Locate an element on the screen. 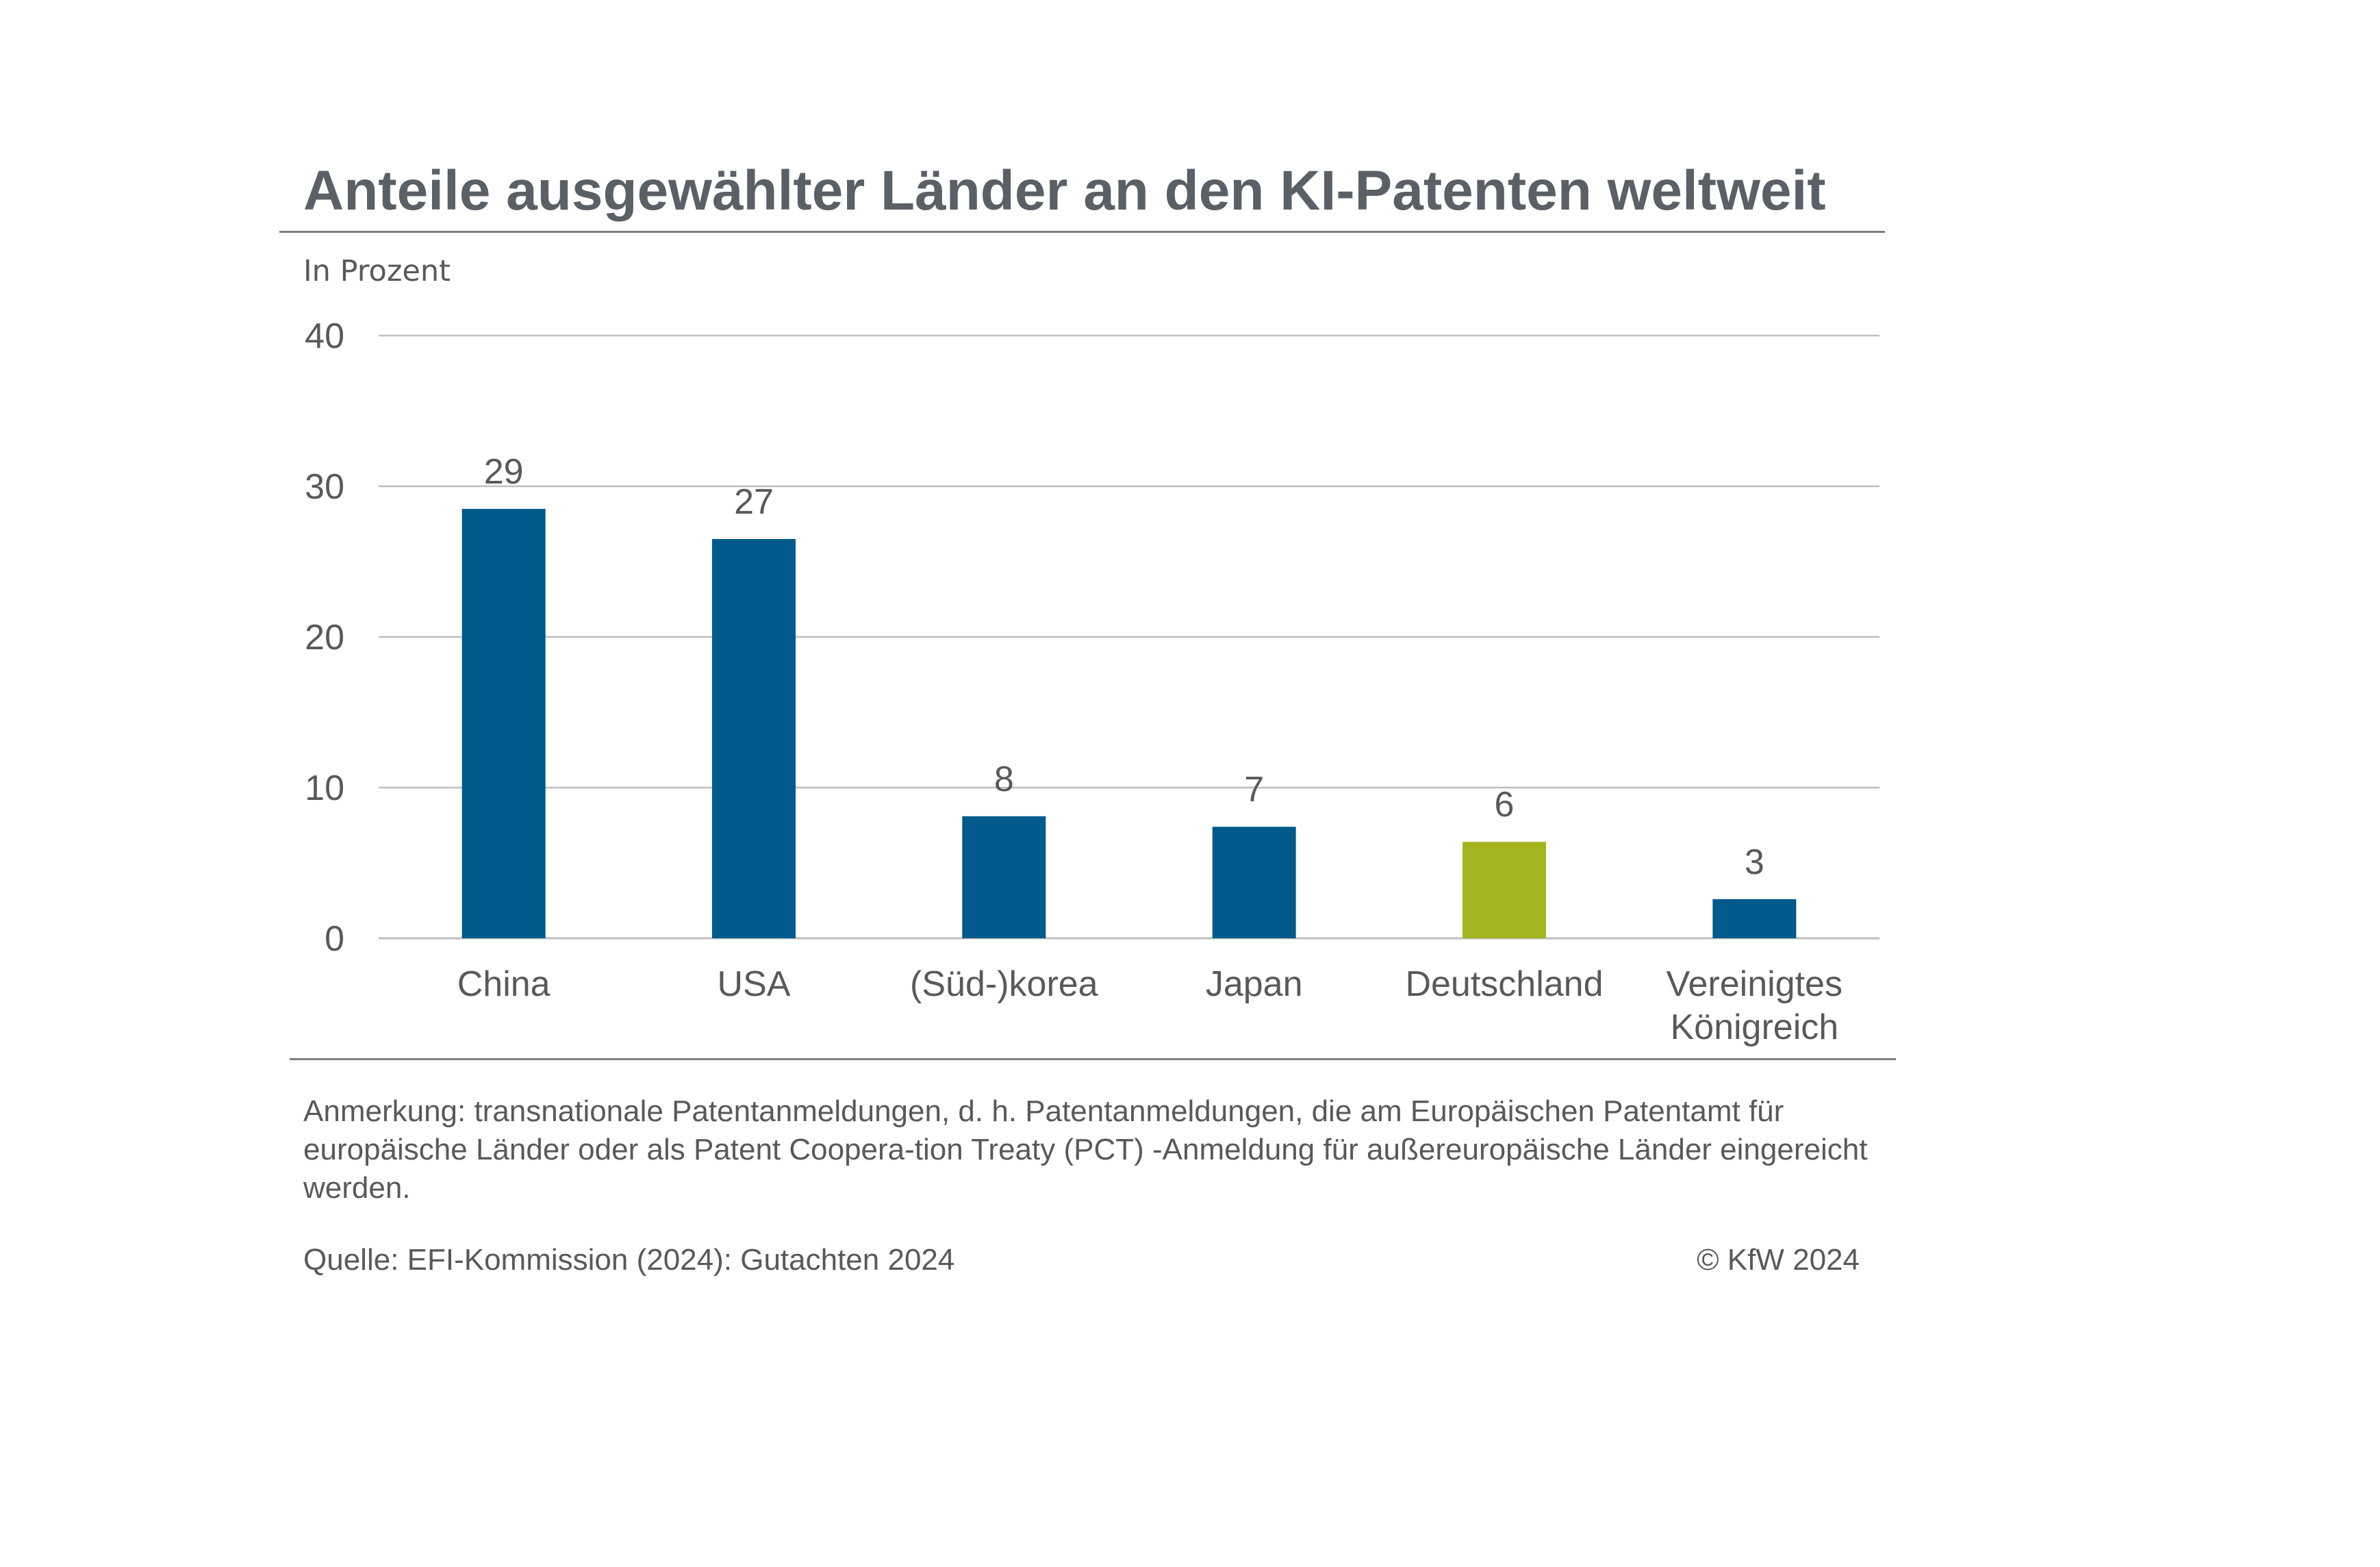  y-tick-label: 40 is located at coordinates (324, 336).